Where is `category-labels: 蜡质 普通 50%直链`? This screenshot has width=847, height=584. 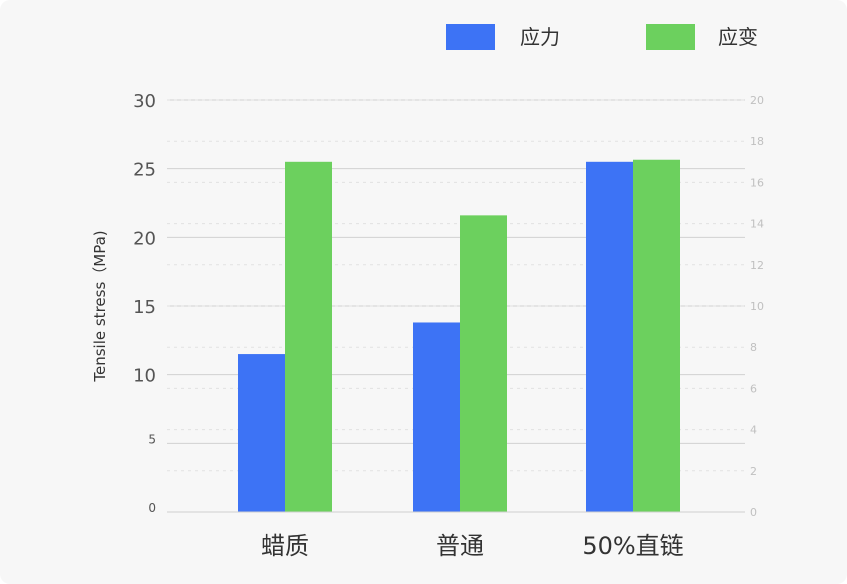
category-labels: 蜡质 普通 50%直链 is located at coordinates (472, 546).